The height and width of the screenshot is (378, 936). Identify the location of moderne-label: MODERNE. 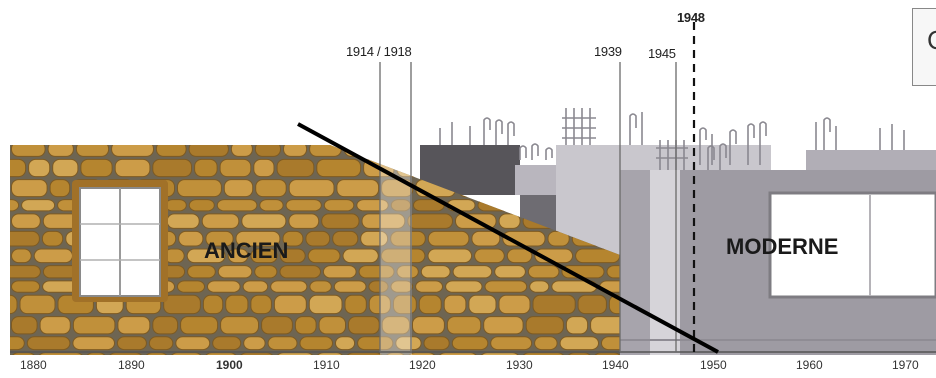
(782, 246).